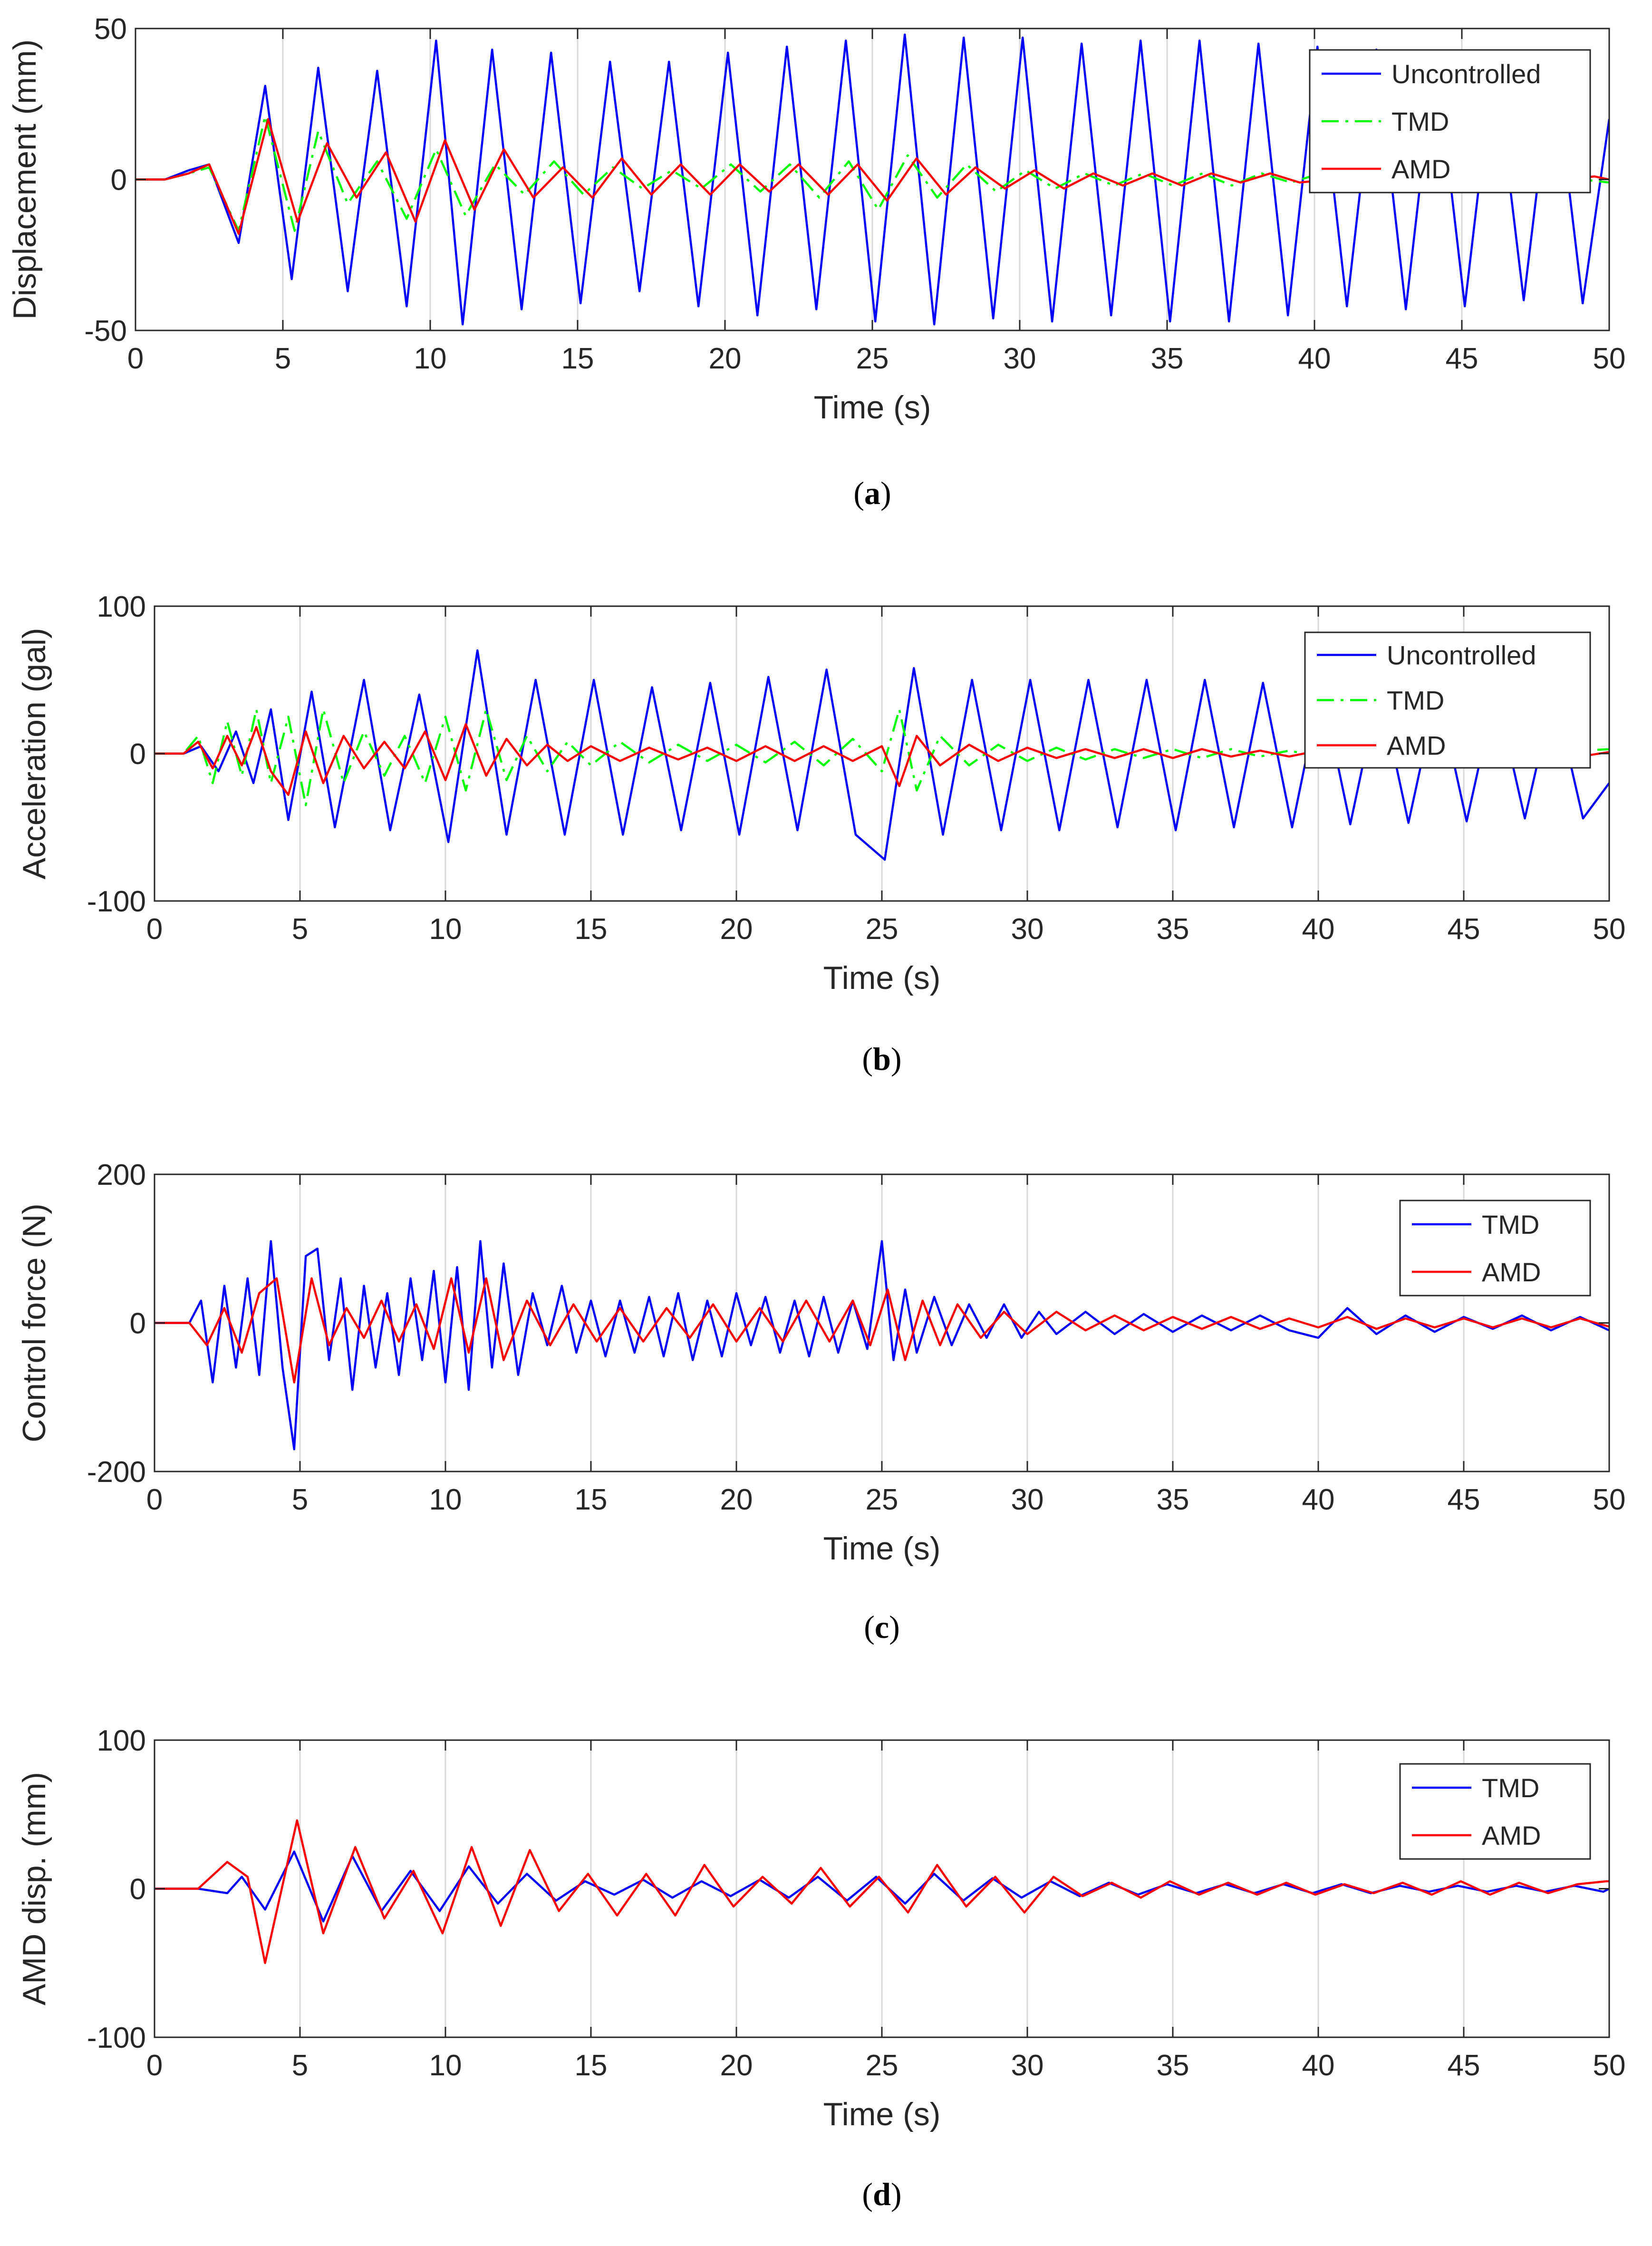 Image resolution: width=1652 pixels, height=2246 pixels. Describe the element at coordinates (34, 1322) in the screenshot. I see `y-axis-label: Control force (N)` at that location.